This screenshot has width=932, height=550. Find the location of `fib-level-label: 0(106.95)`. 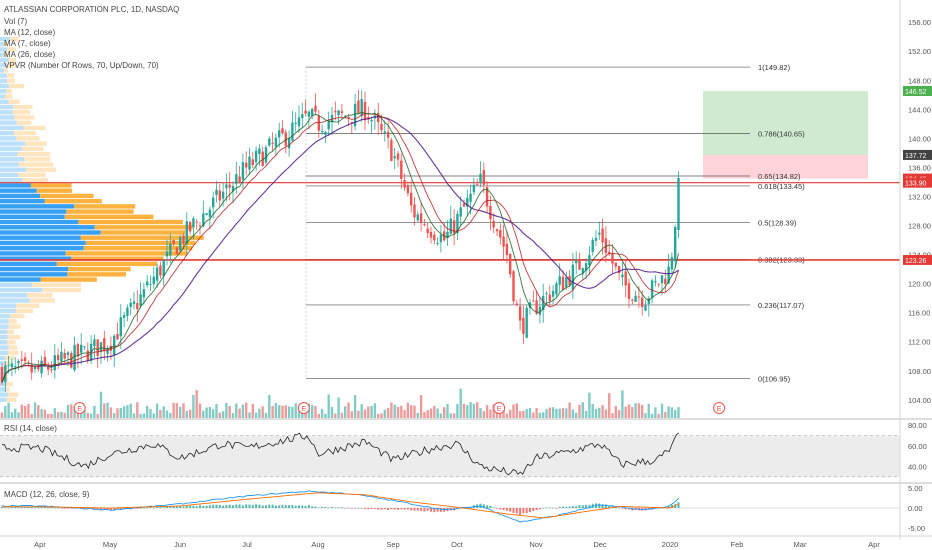

fib-level-label: 0(106.95) is located at coordinates (774, 378).